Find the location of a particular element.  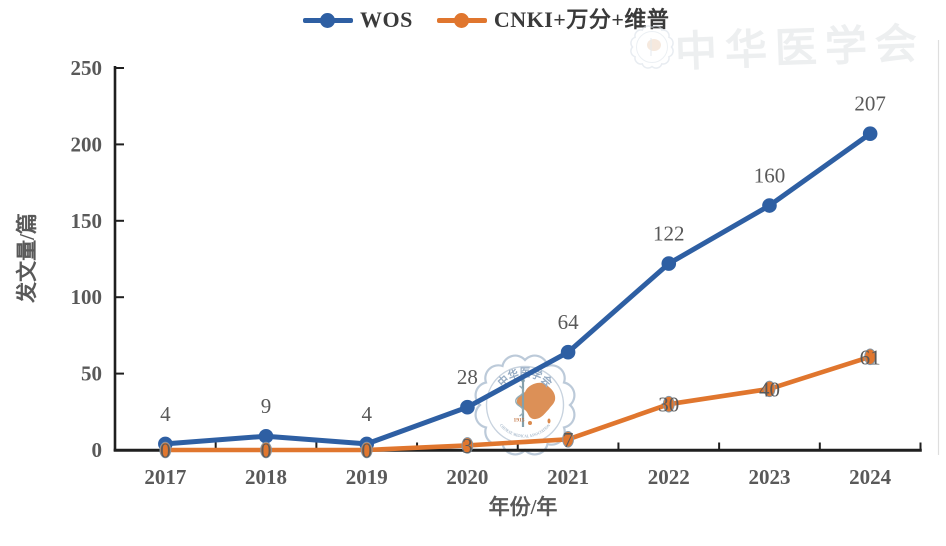

x-tick-label: 2020 is located at coordinates (467, 477).